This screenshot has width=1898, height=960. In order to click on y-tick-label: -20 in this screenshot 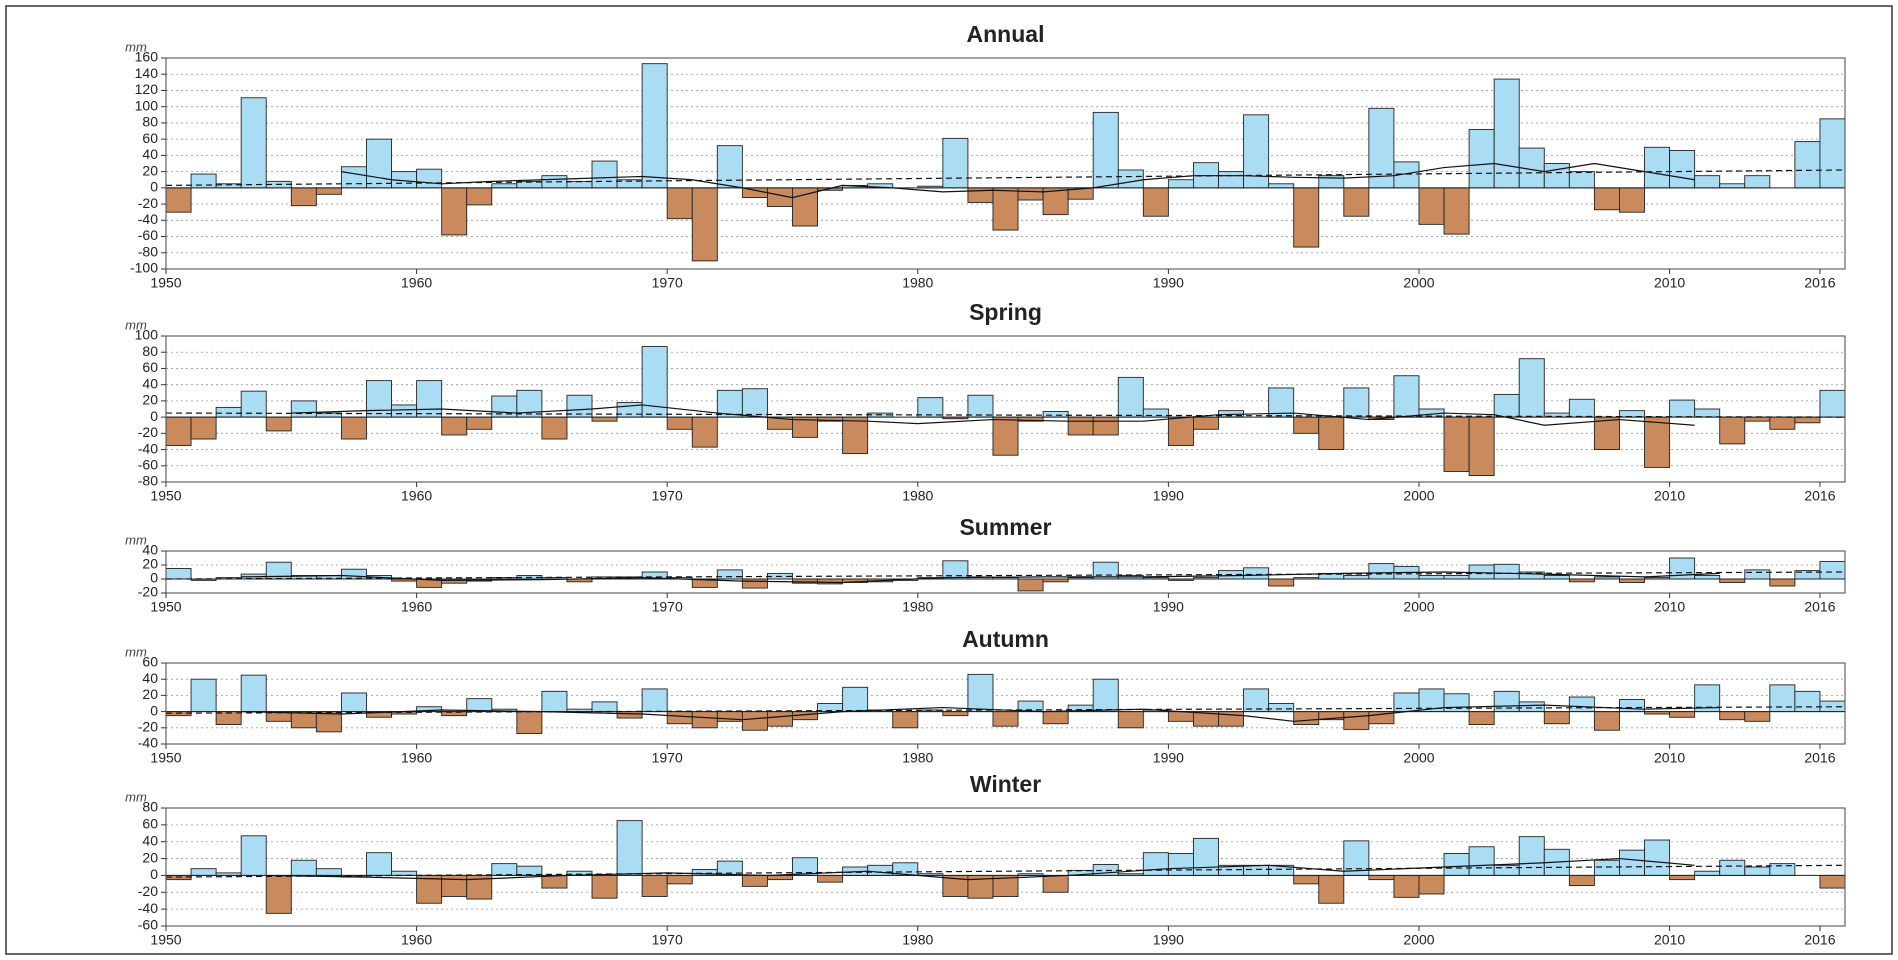, I will do `click(148, 727)`.